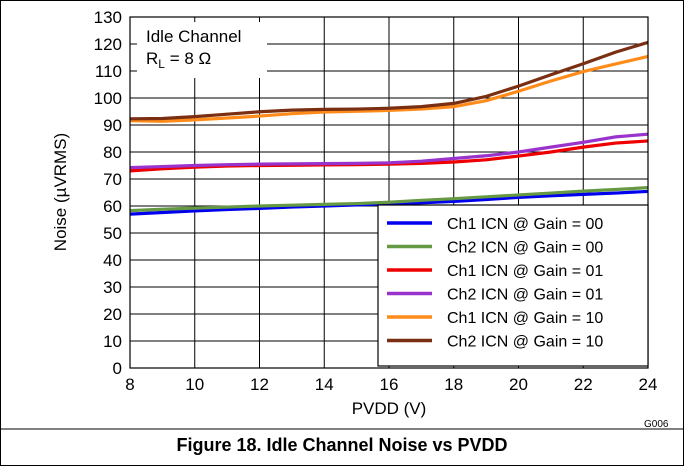 This screenshot has height=466, width=684. Describe the element at coordinates (108, 17) in the screenshot. I see `y-tick-label: 130` at that location.